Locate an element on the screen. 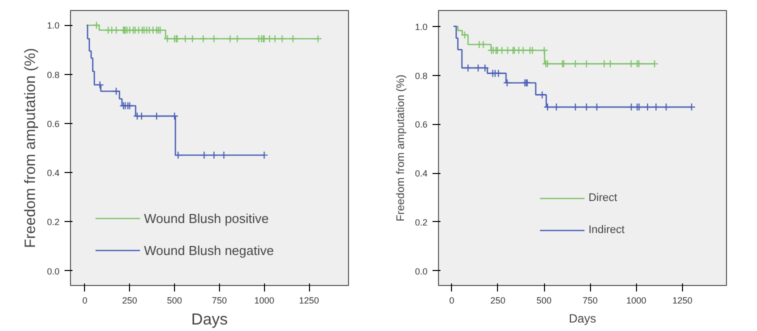 The height and width of the screenshot is (331, 757). legend-label: Indirect is located at coordinates (606, 230).